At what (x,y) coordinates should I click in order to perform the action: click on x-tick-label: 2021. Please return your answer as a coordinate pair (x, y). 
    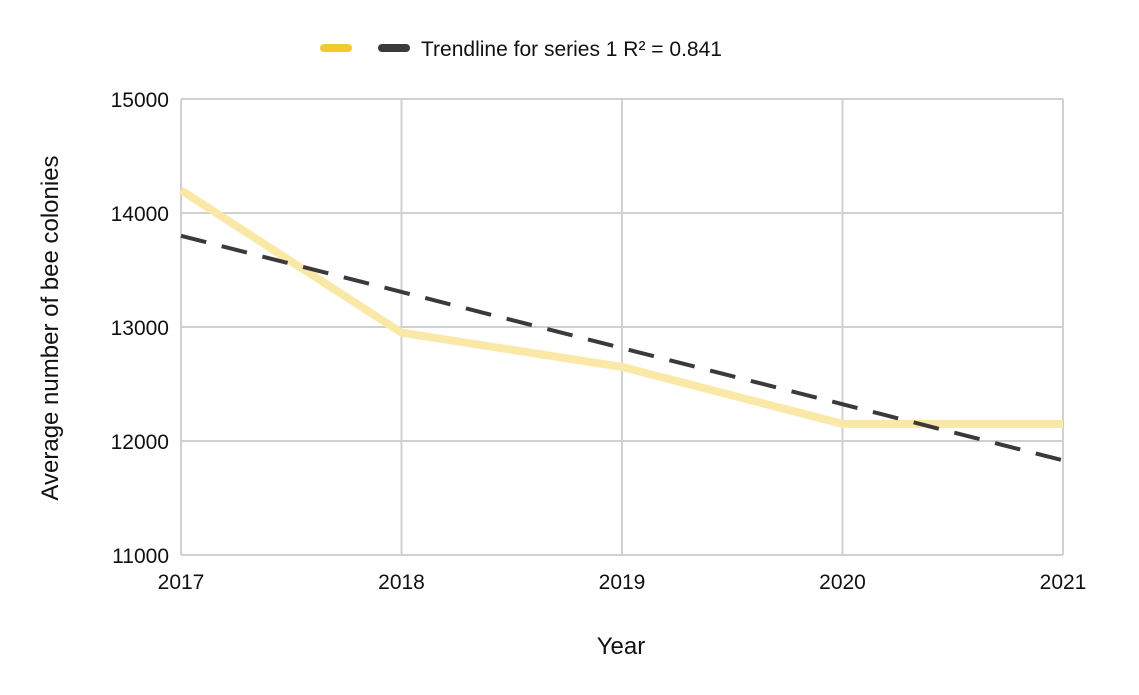
    Looking at the image, I should click on (1063, 582).